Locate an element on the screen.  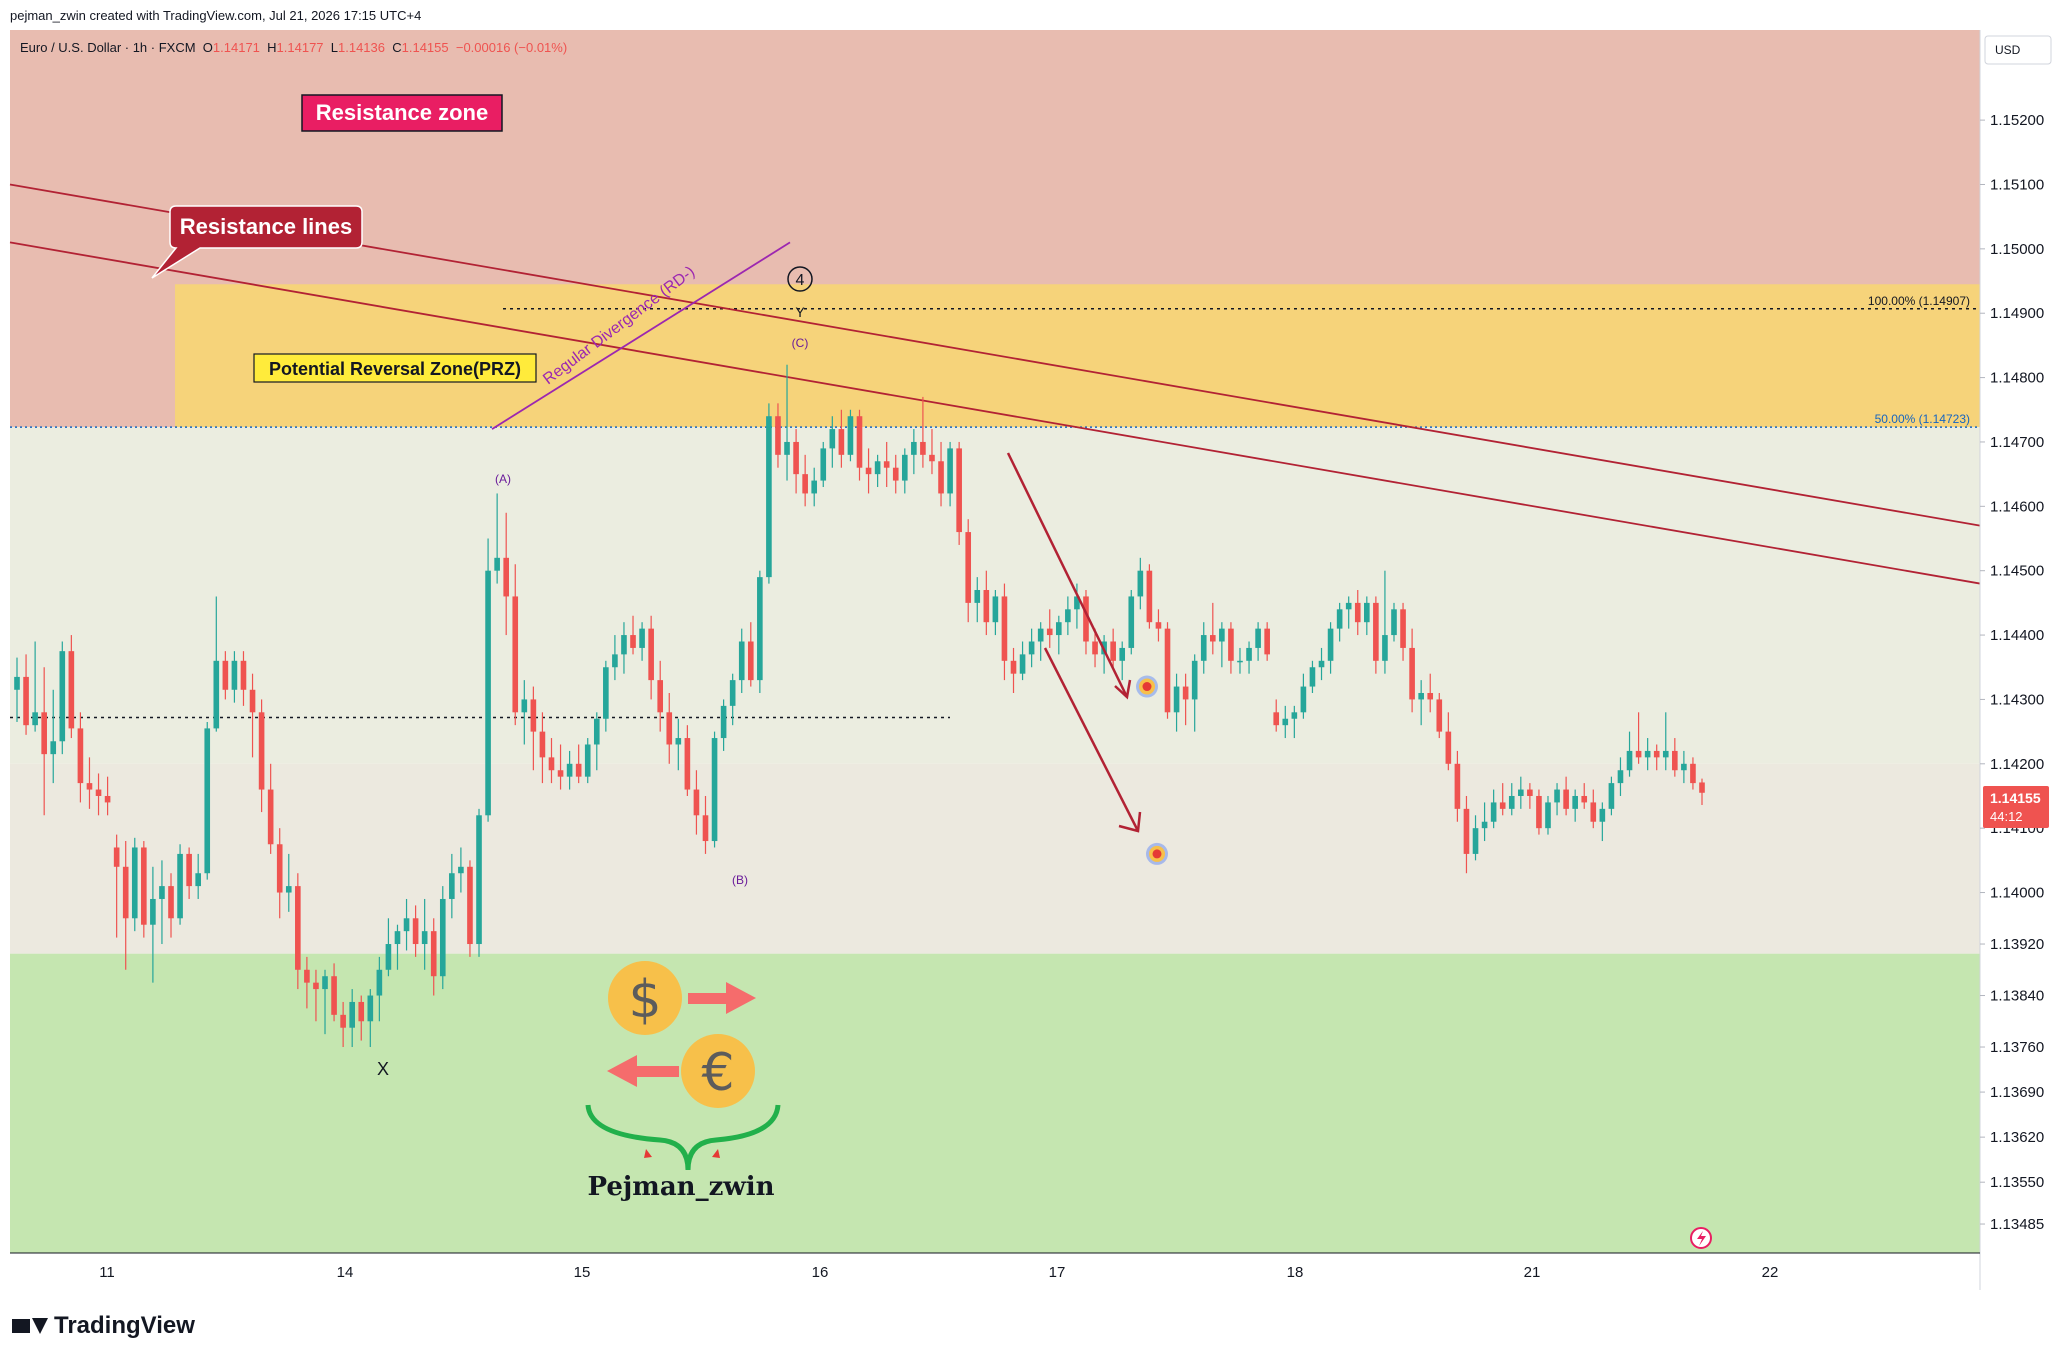
current-price-value: 1.14155 is located at coordinates (2015, 798).